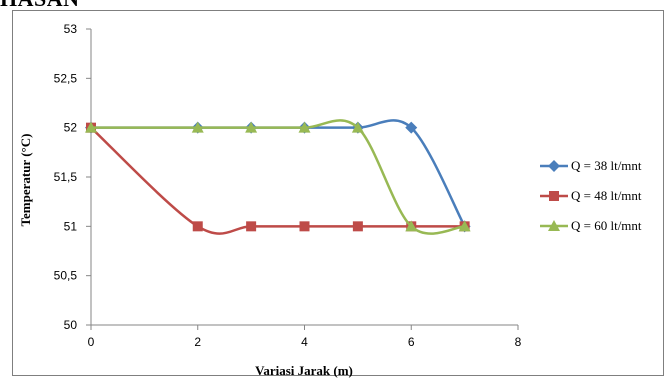 This screenshot has width=670, height=379. Describe the element at coordinates (411, 342) in the screenshot. I see `x-tick-label: 6` at that location.